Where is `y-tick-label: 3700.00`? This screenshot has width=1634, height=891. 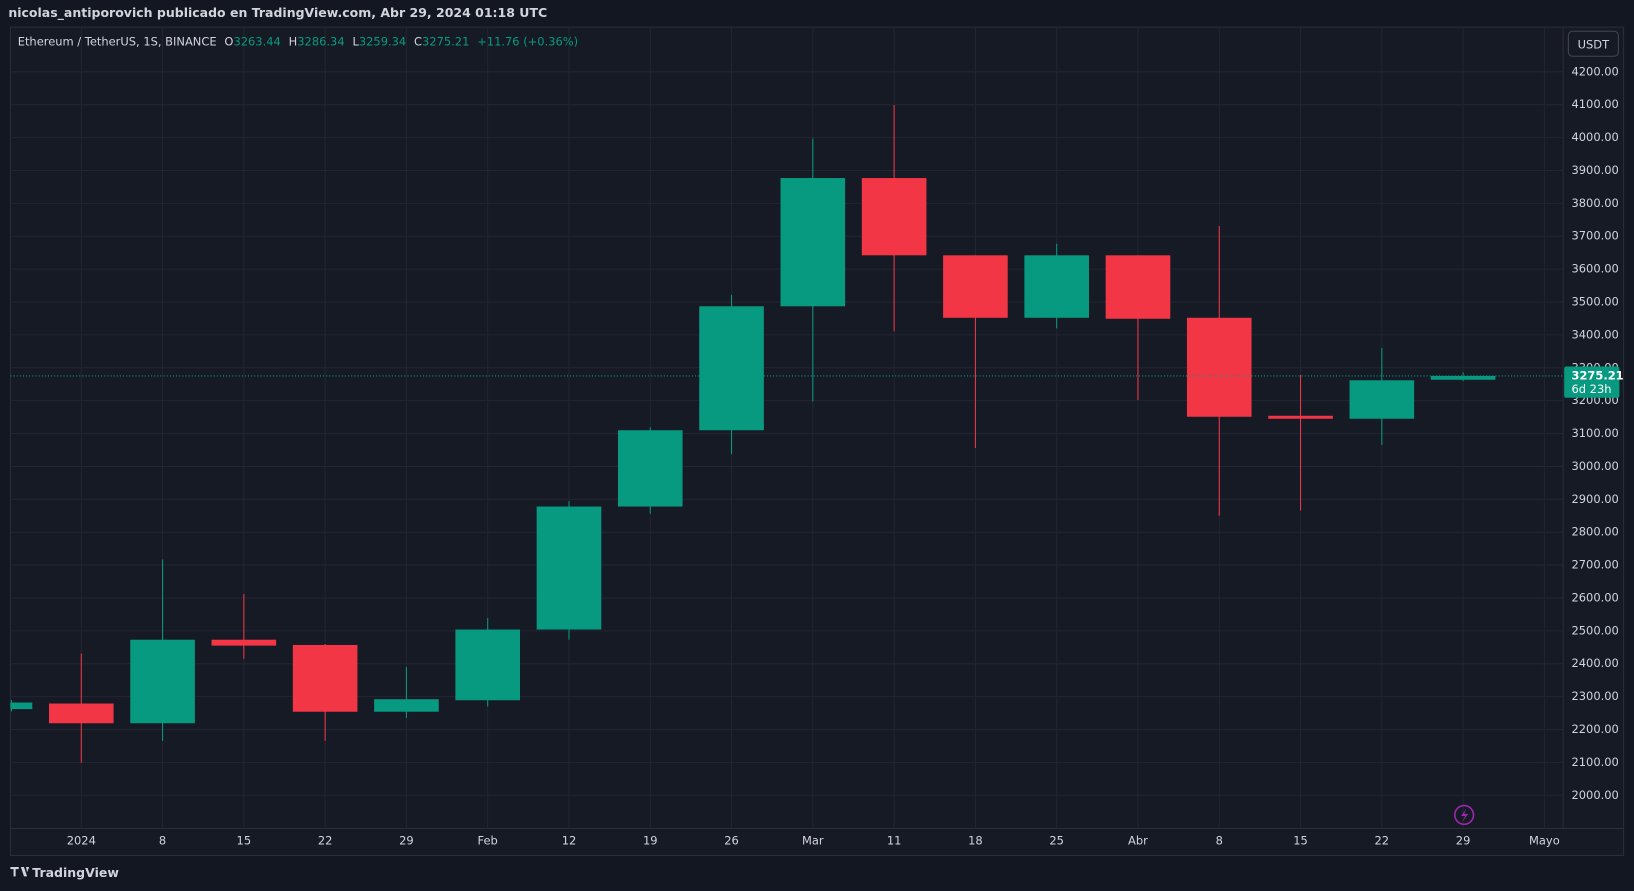 y-tick-label: 3700.00 is located at coordinates (1594, 236).